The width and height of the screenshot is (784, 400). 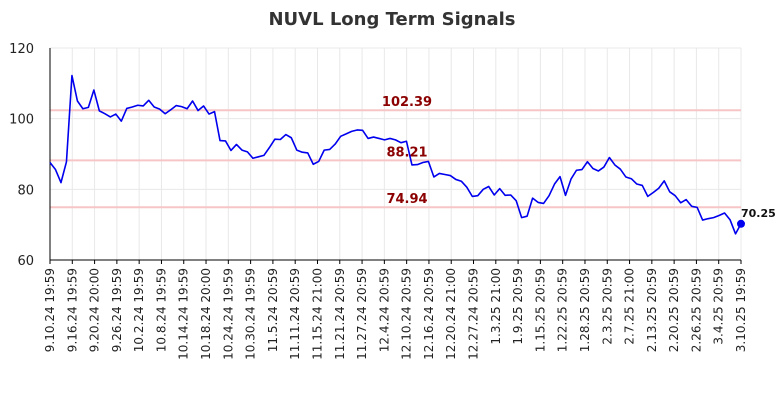 What do you see at coordinates (563, 310) in the screenshot?
I see `x-tick-label: 1.22.25 20:59` at bounding box center [563, 310].